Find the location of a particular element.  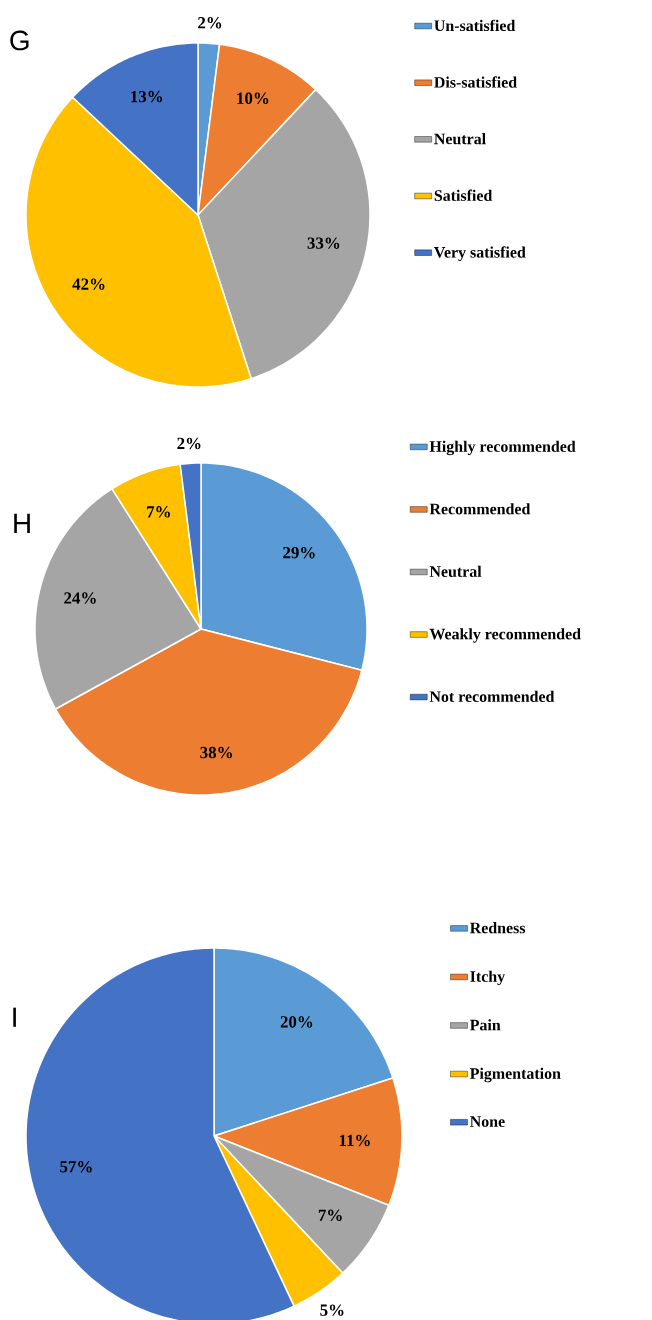

data-label: 5% is located at coordinates (332, 1310).